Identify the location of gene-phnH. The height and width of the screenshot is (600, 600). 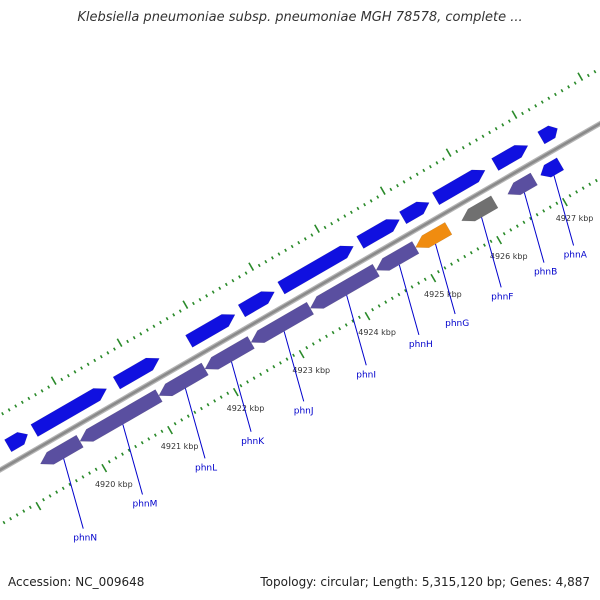
(397, 255).